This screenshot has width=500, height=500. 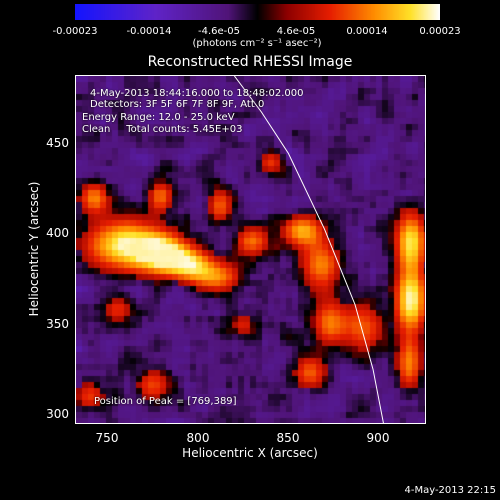 I want to click on colorbar-tick-label: 0.00014, so click(x=367, y=31).